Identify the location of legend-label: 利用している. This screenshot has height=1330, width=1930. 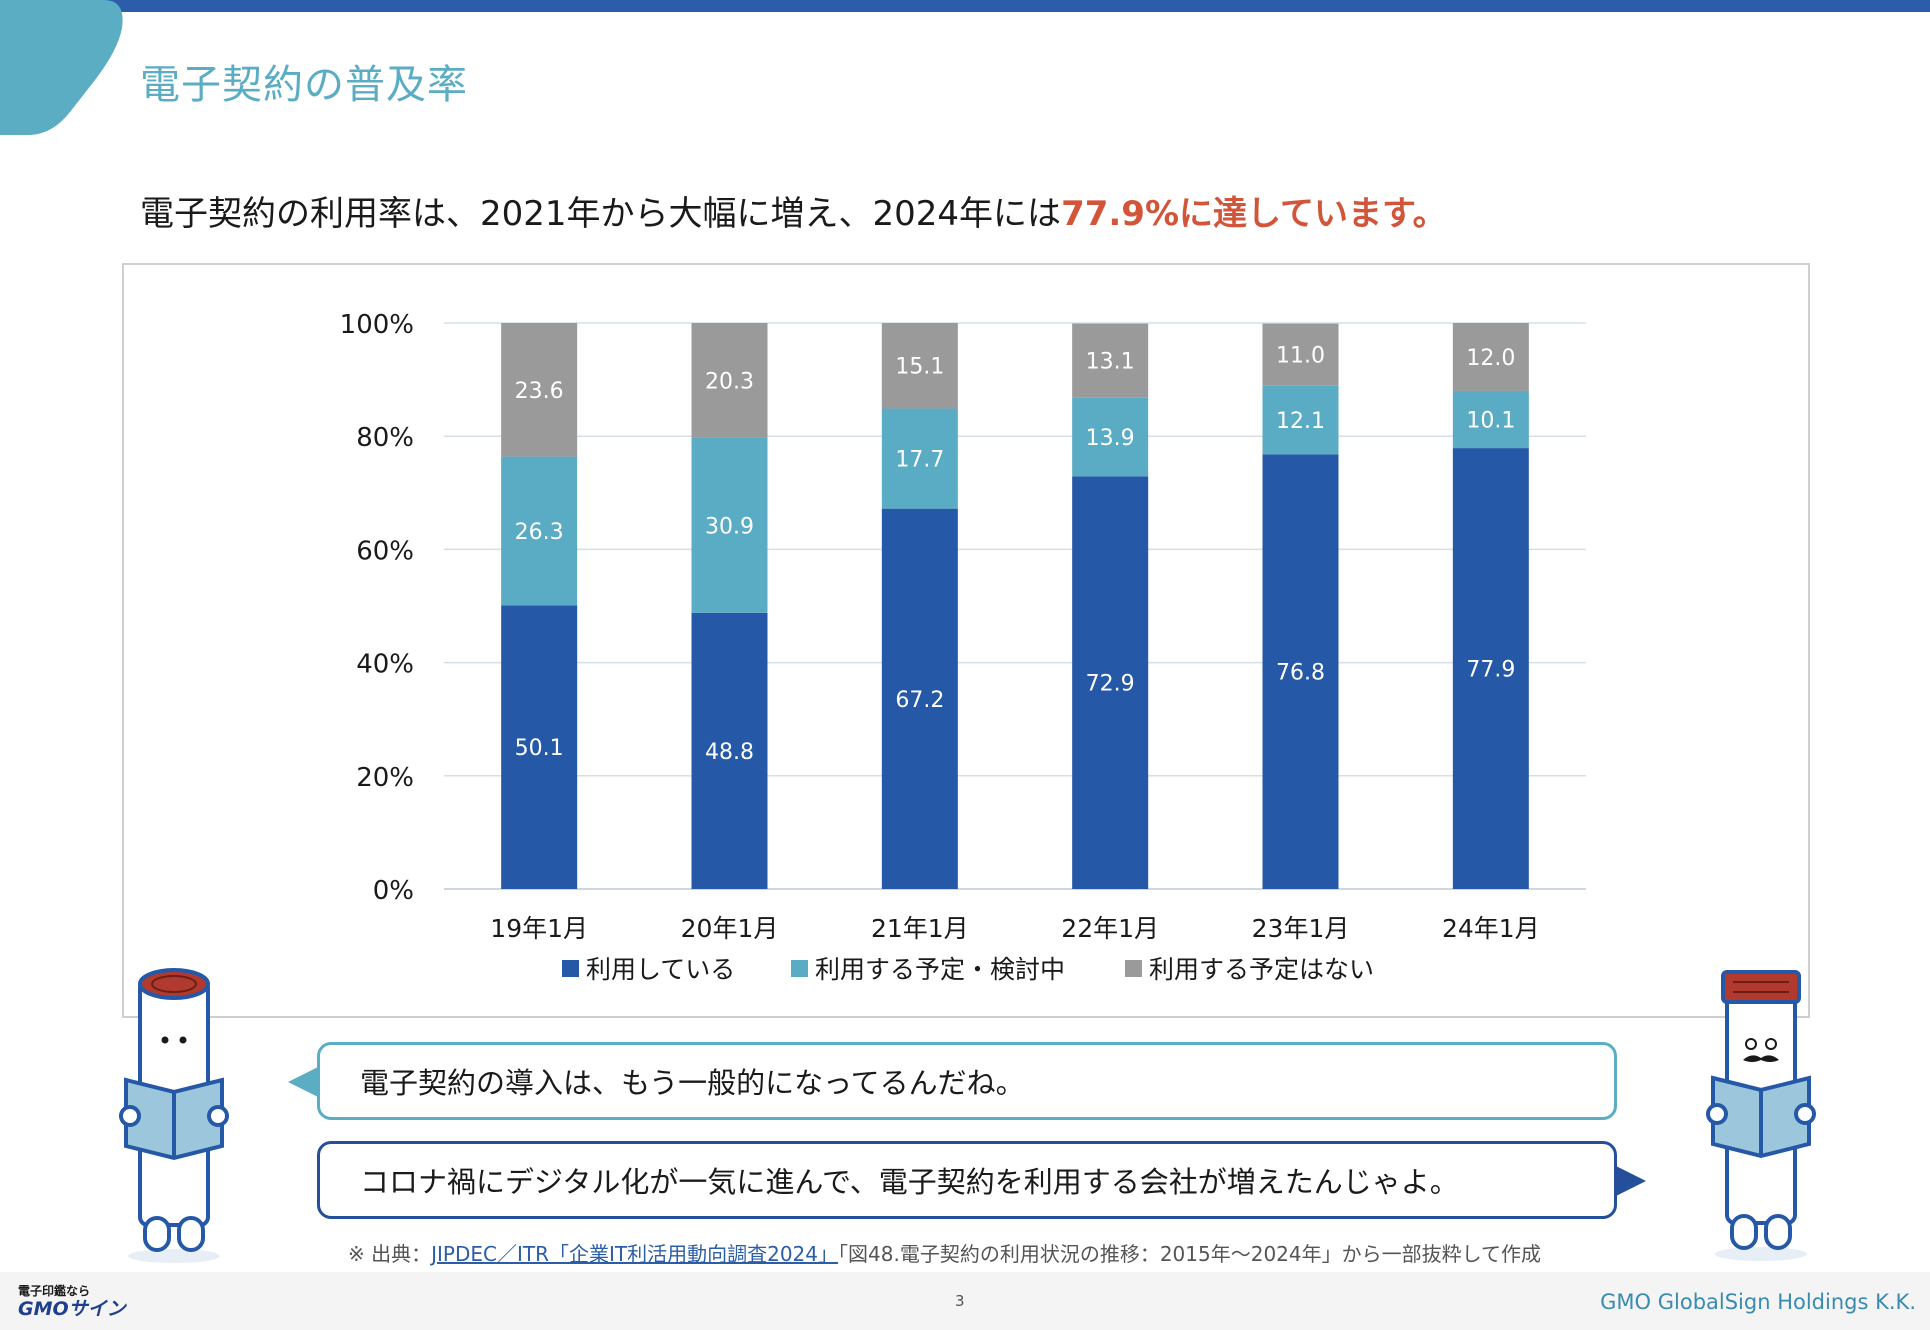
(660, 969).